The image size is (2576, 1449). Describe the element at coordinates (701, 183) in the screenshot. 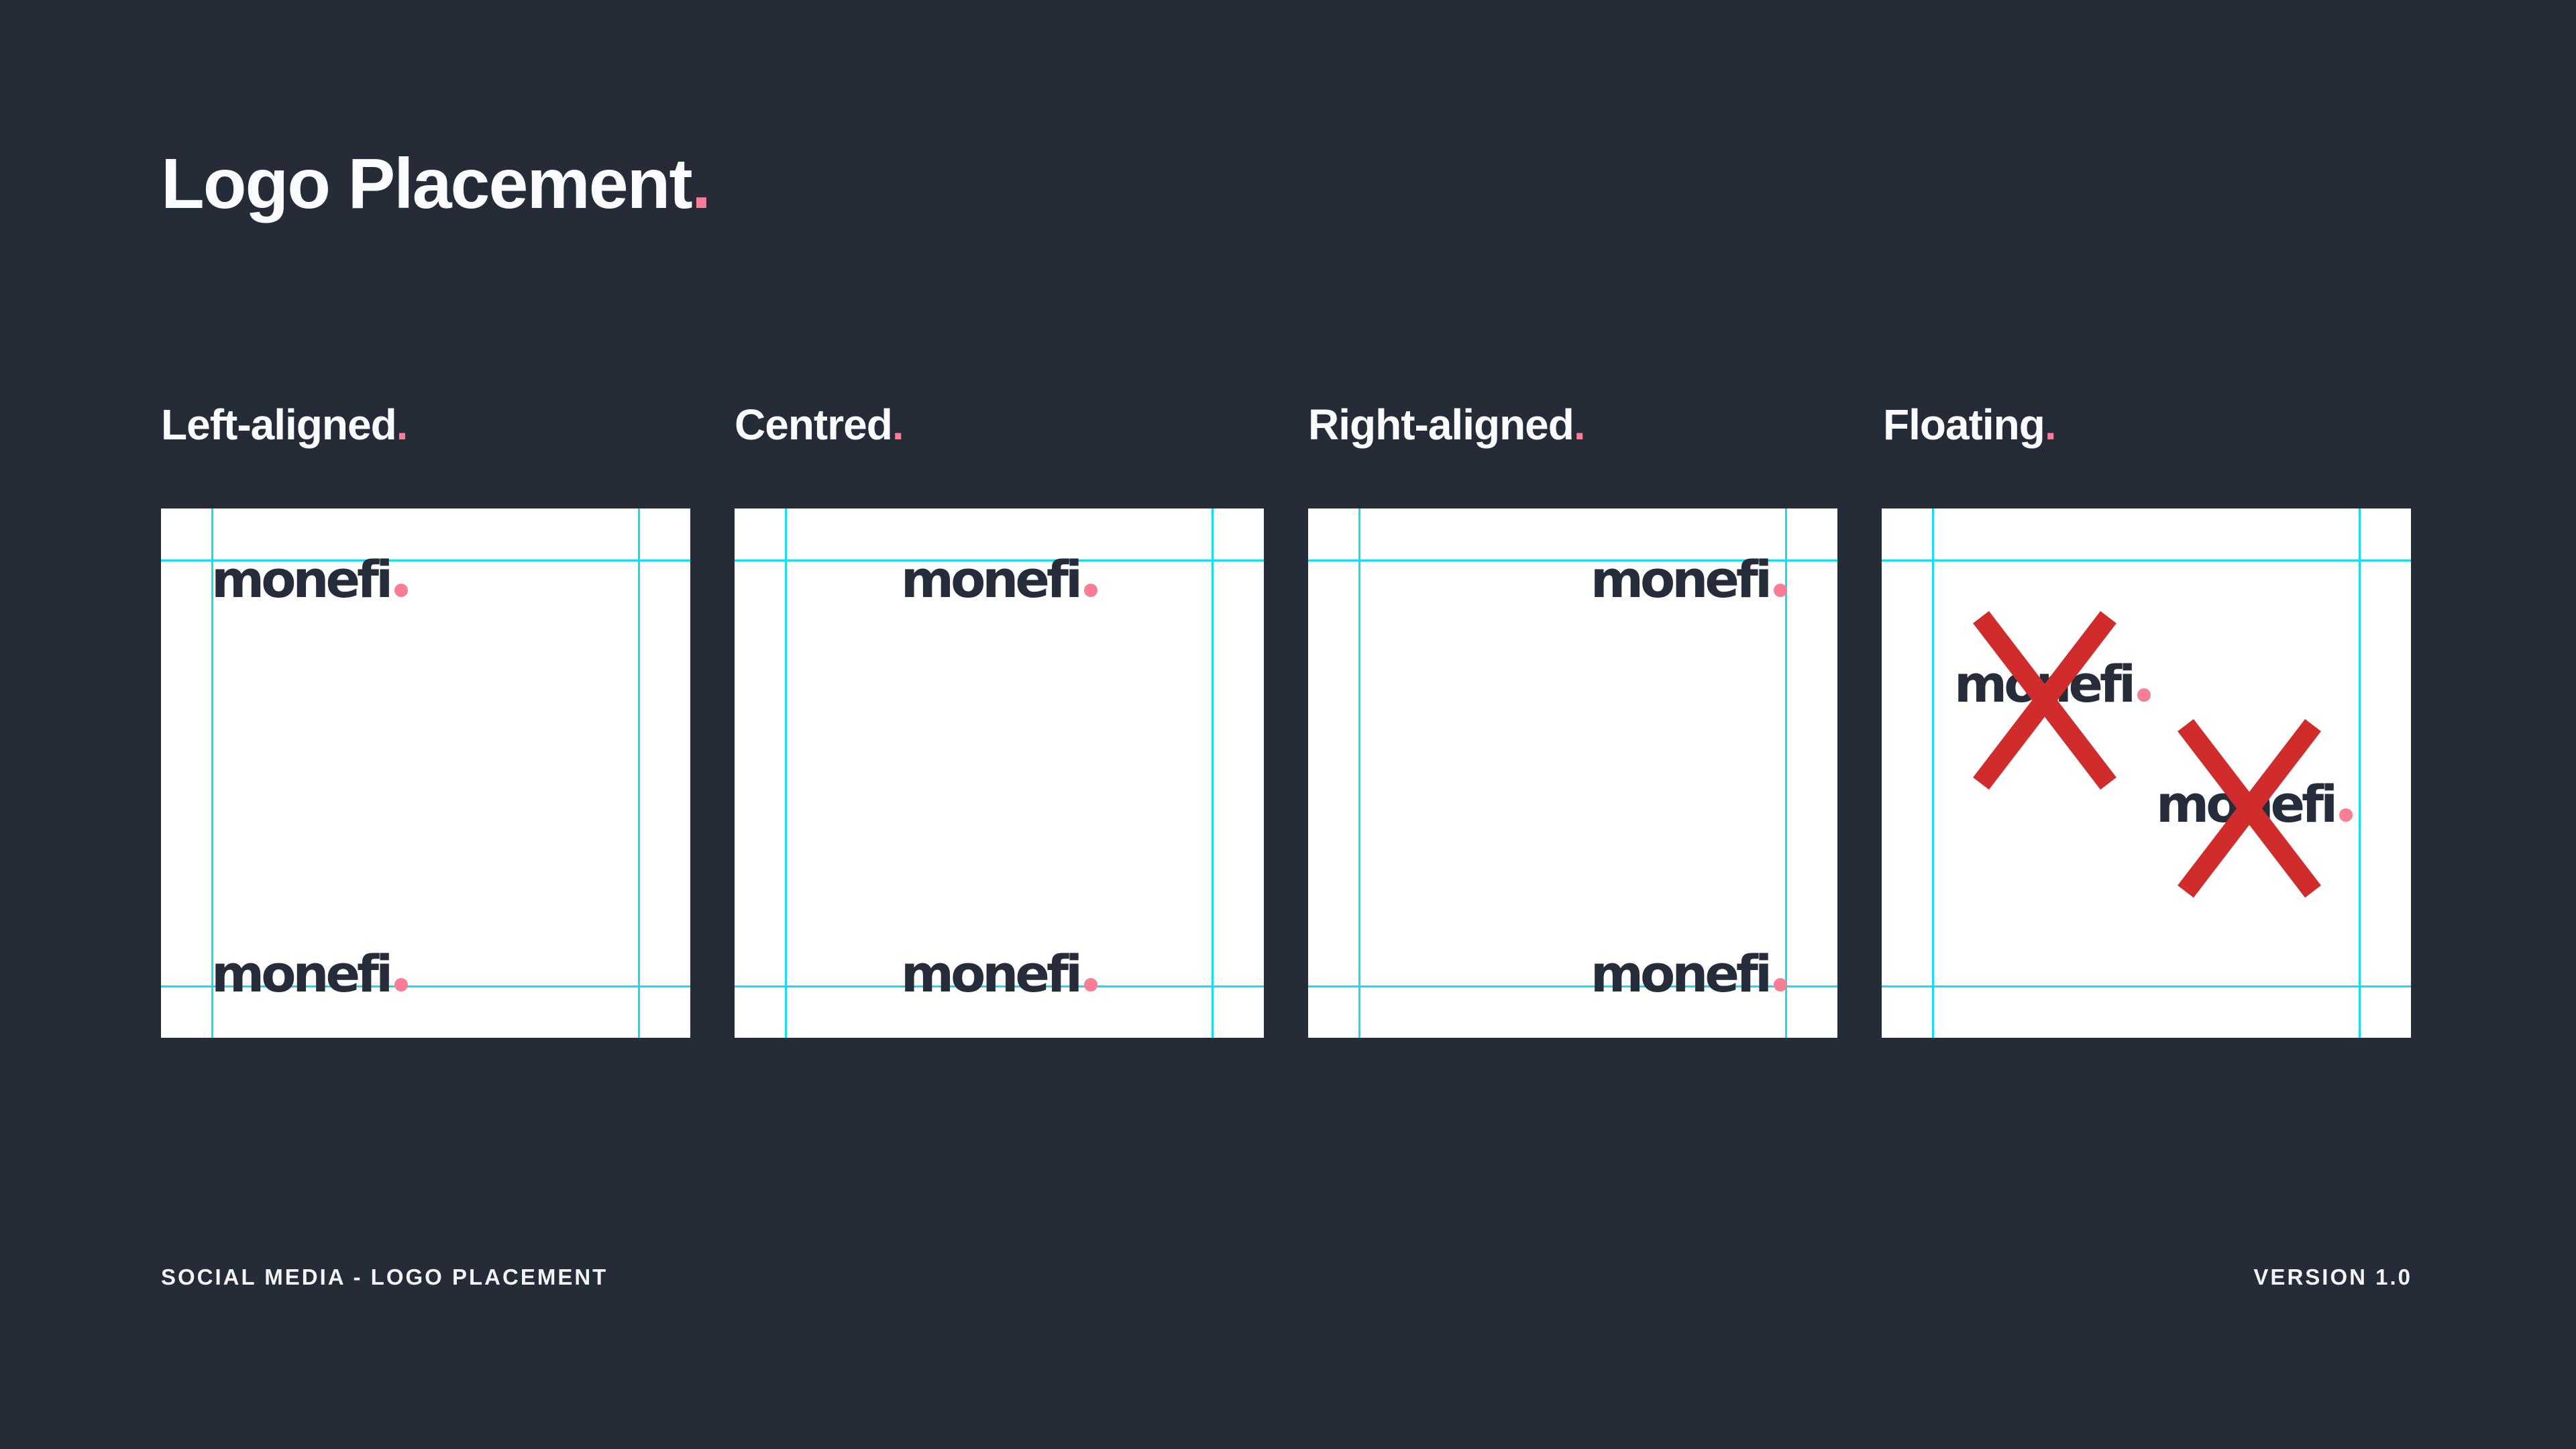

I see `page-title-period: .` at that location.